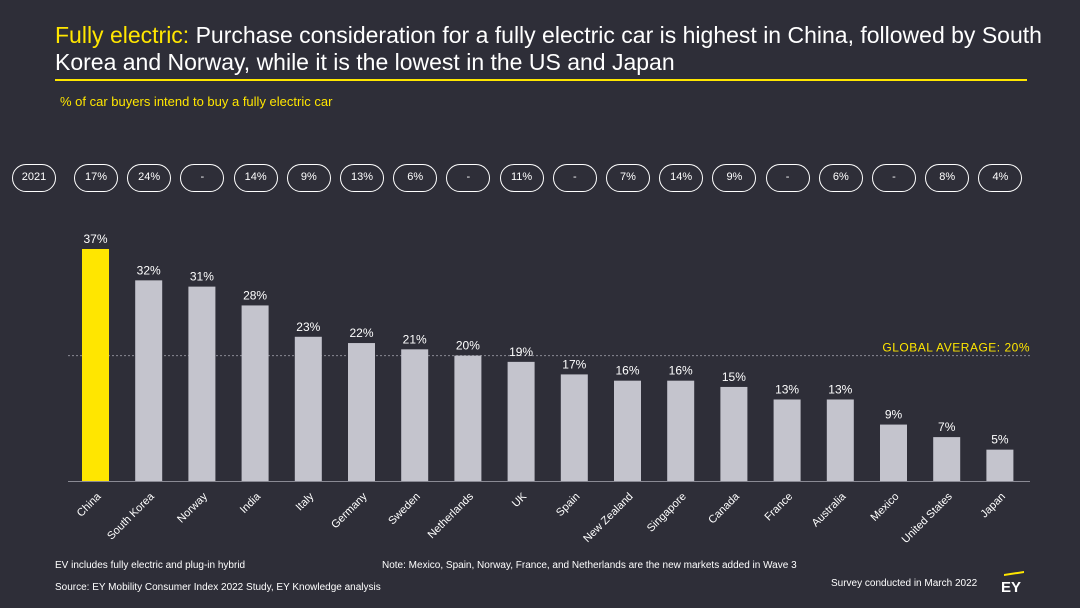  What do you see at coordinates (667, 513) in the screenshot?
I see `category-label: Singapore` at bounding box center [667, 513].